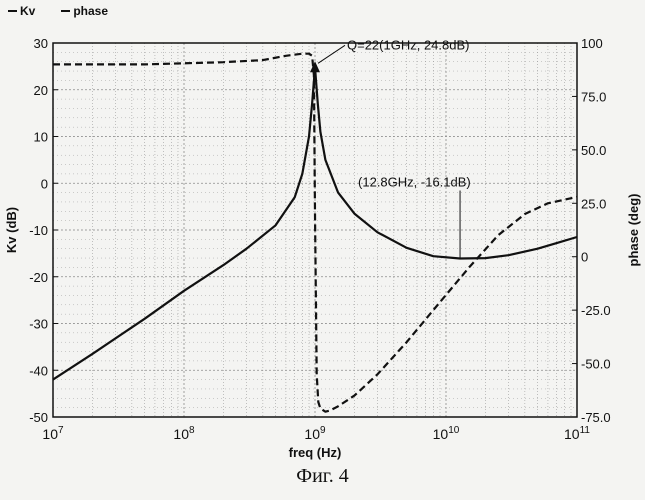  What do you see at coordinates (44, 183) in the screenshot?
I see `y-tick-label: 0` at bounding box center [44, 183].